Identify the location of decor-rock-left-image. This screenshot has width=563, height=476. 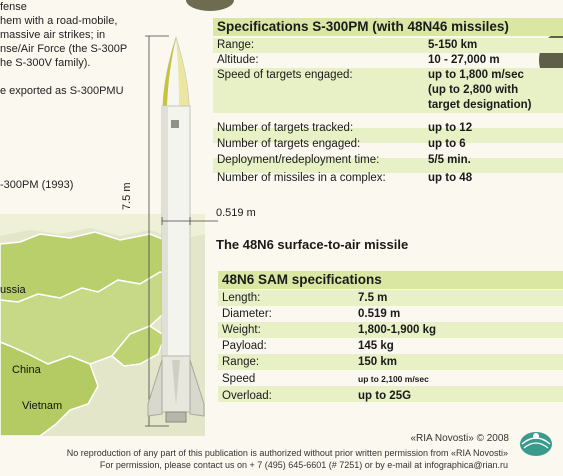
(210, 5).